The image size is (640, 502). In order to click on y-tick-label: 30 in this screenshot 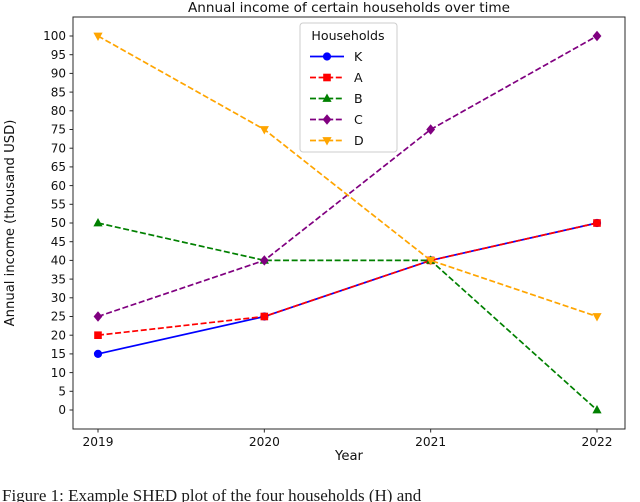, I will do `click(58, 298)`.